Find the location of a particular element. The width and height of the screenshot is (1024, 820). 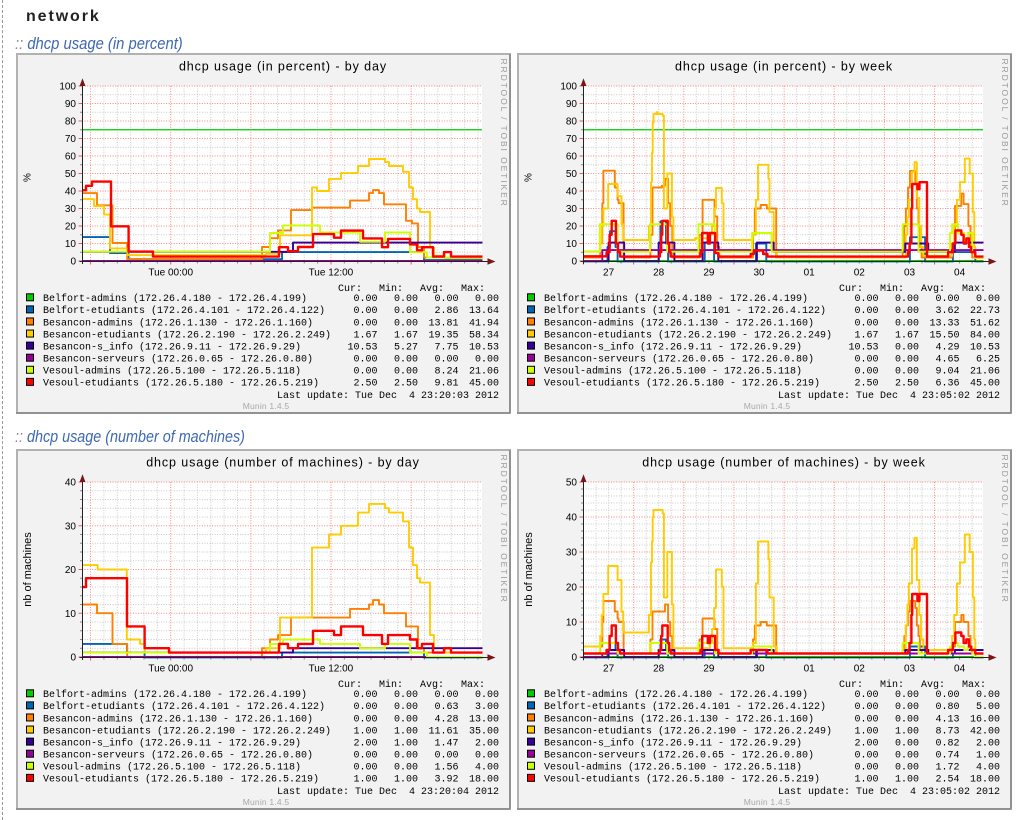

svg-text: Min: is located at coordinates (391, 685).